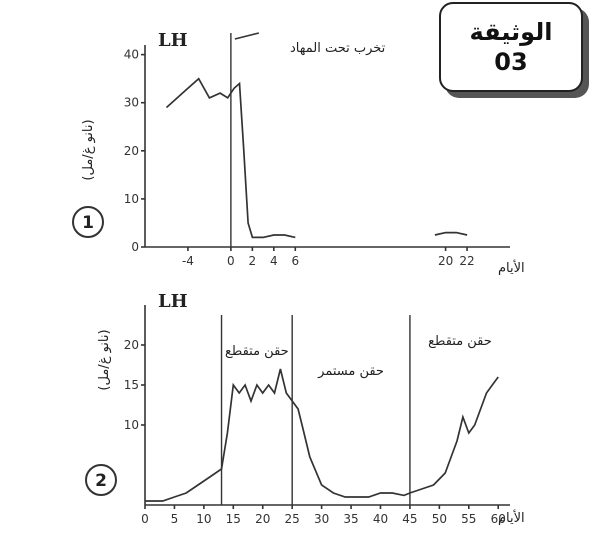  Describe the element at coordinates (188, 261) in the screenshot. I see `panel1-x-tick-label: -4` at that location.